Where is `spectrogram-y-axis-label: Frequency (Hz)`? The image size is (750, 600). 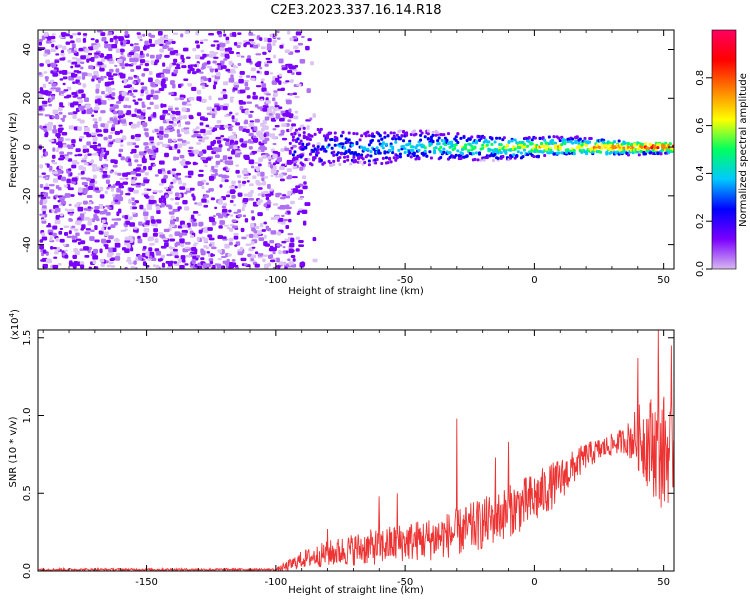
spectrogram-y-axis-label: Frequency (Hz) is located at coordinates (13, 150).